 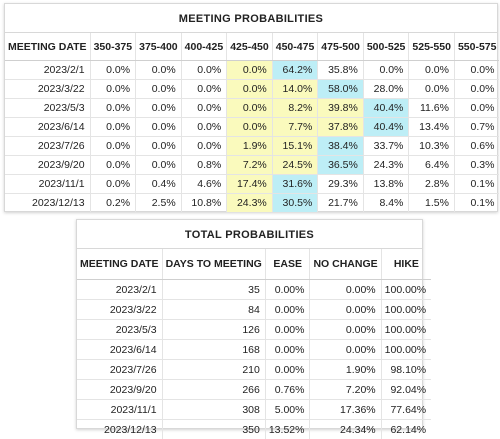 I want to click on hike-cell: 100.00%, so click(x=406, y=310).